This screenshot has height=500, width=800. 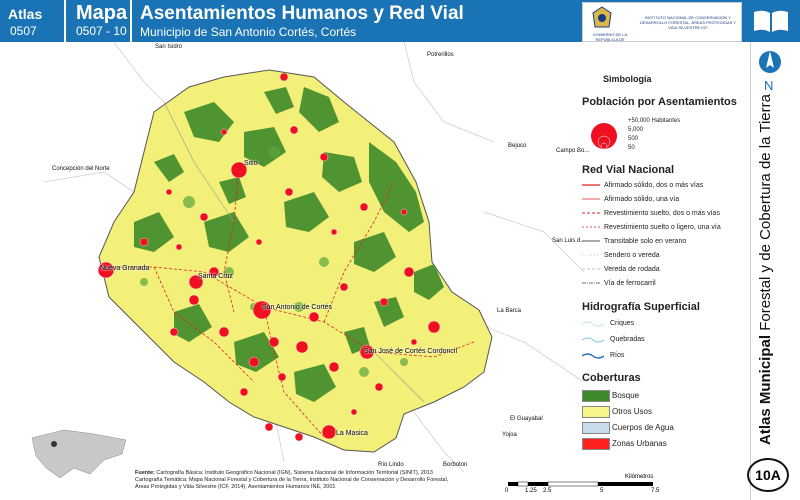 I want to click on scale-tick: 1.25, so click(x=531, y=491).